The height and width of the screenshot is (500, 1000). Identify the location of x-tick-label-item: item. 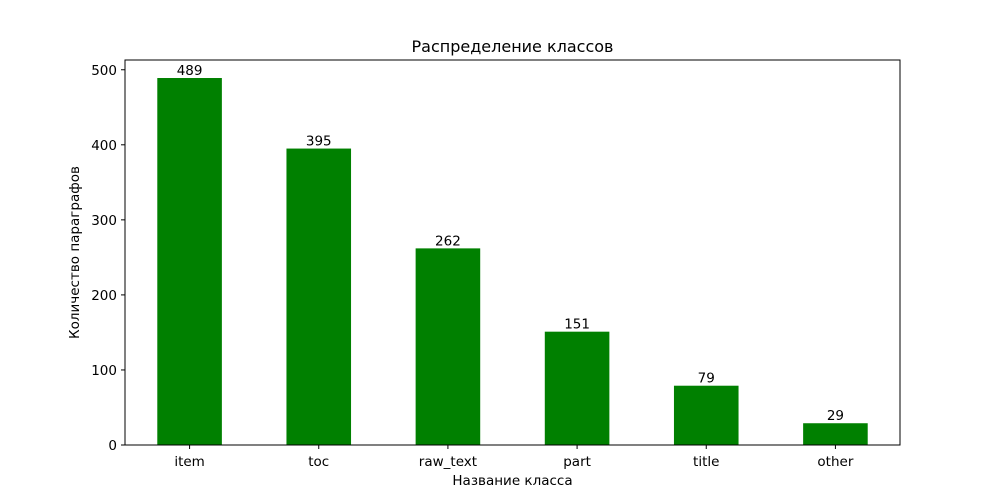
(189, 462).